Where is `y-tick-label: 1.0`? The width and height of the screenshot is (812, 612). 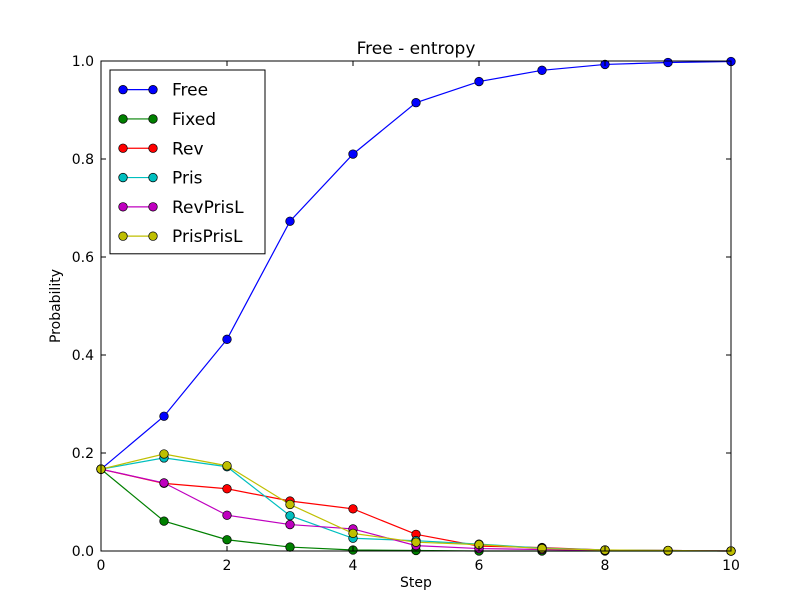
y-tick-label: 1.0 is located at coordinates (83, 62).